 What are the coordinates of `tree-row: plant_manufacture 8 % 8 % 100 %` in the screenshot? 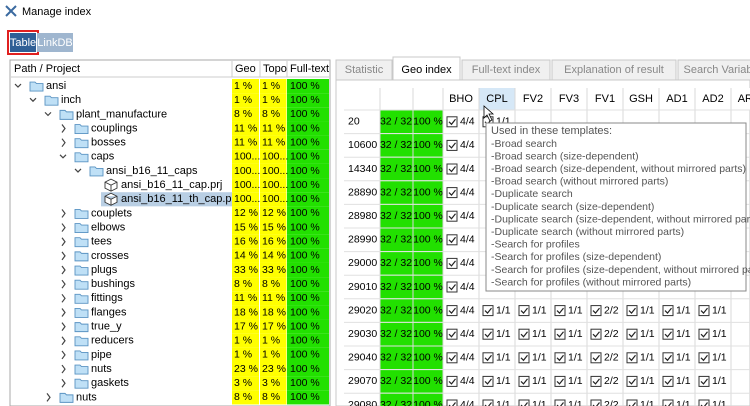 It's located at (186, 114).